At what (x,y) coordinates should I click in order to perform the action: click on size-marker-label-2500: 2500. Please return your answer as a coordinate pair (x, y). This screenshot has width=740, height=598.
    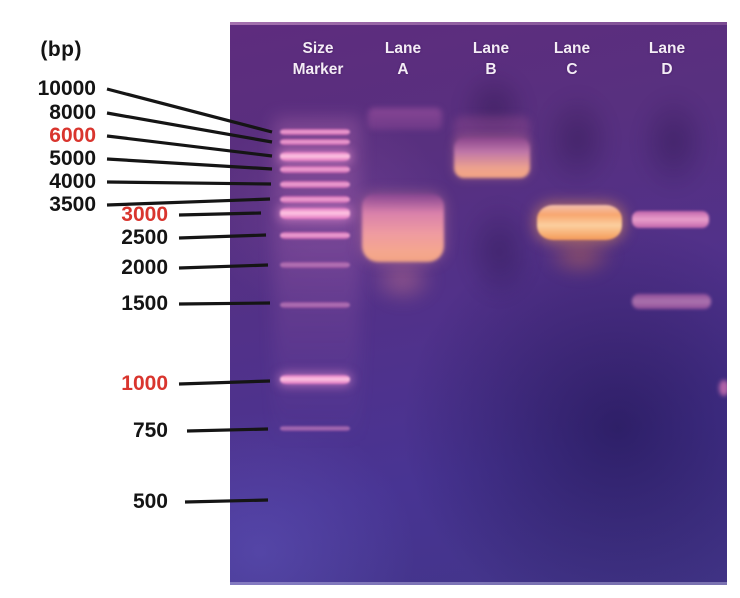
    Looking at the image, I should click on (144, 237).